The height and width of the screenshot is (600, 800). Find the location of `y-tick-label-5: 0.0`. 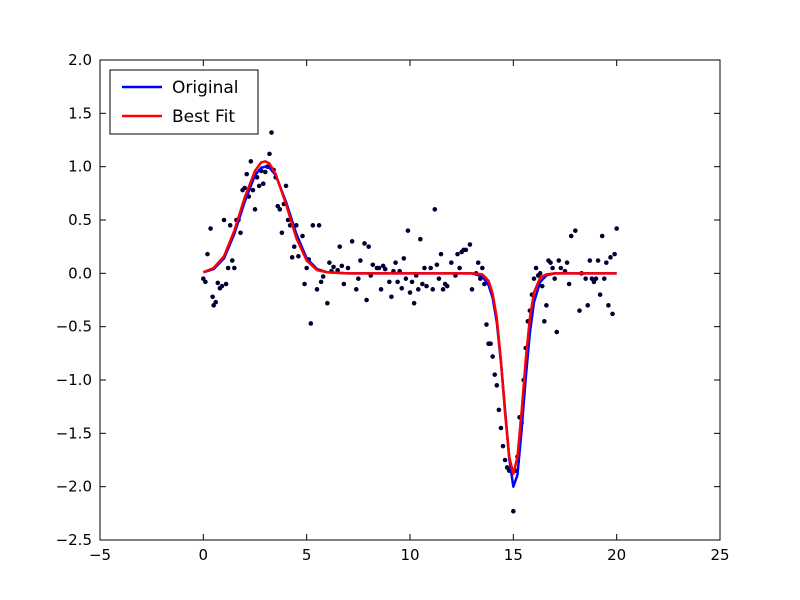

y-tick-label-5: 0.0 is located at coordinates (80, 273).